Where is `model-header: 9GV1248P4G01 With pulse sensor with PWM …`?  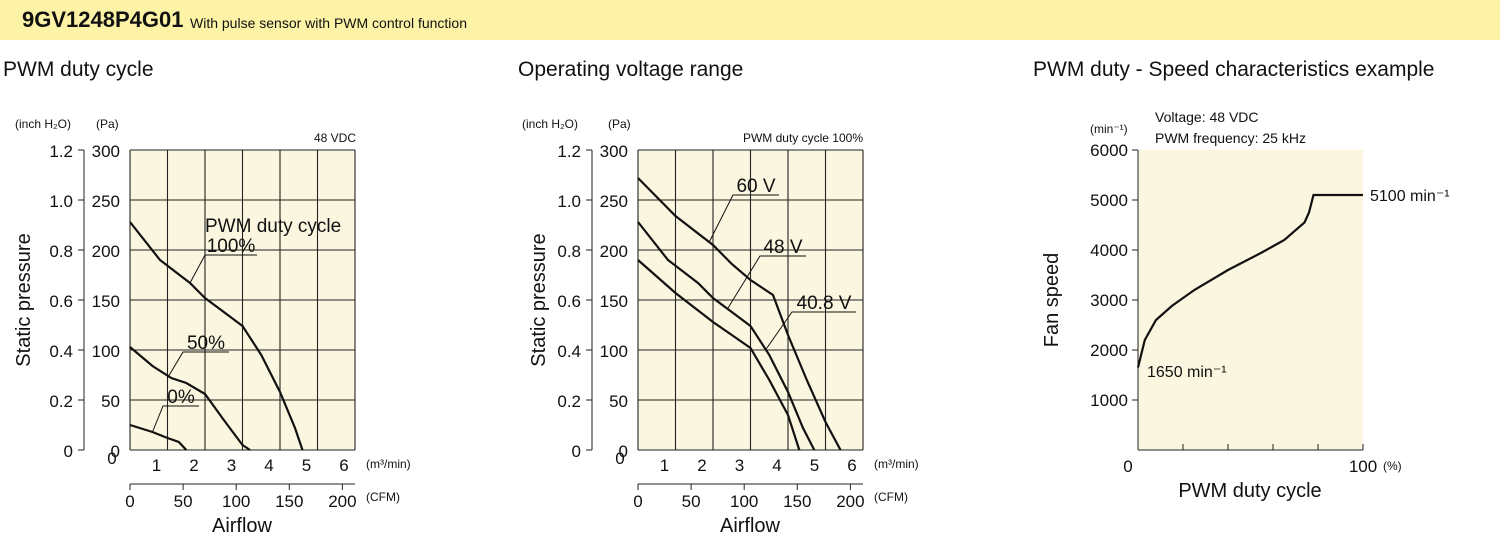
model-header: 9GV1248P4G01 With pulse sensor with PWM … is located at coordinates (750, 20).